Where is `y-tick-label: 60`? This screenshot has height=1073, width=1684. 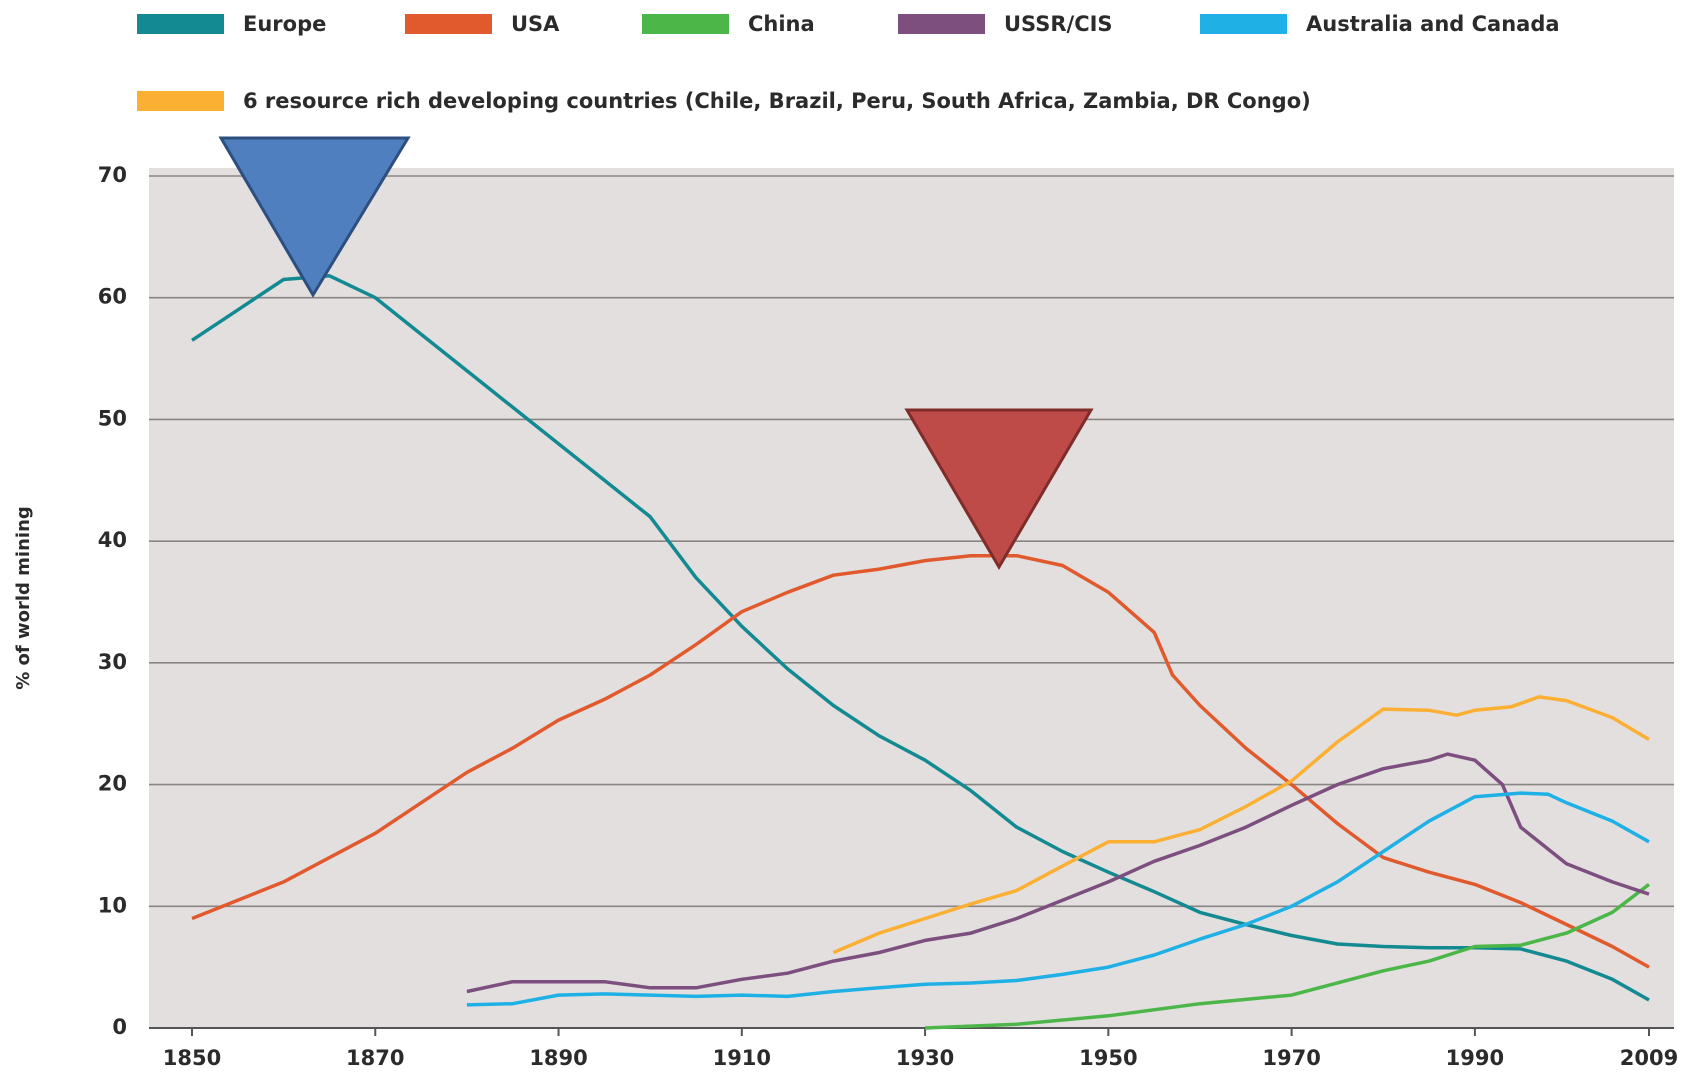
y-tick-label: 60 is located at coordinates (112, 297).